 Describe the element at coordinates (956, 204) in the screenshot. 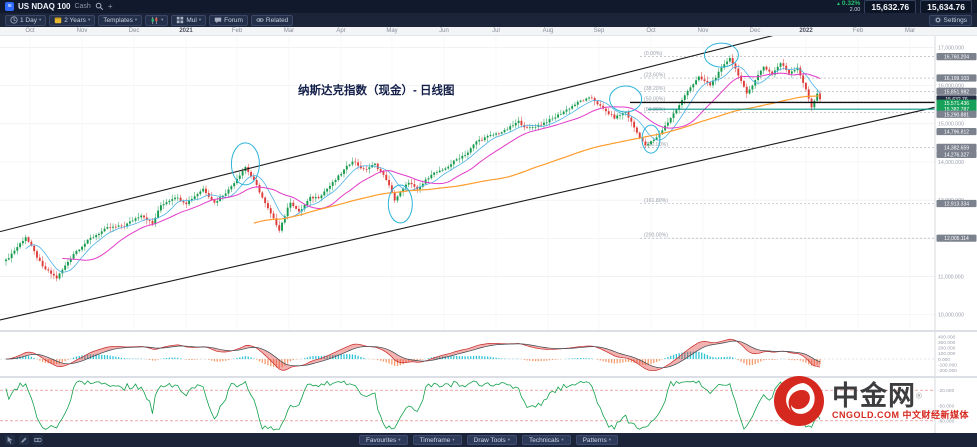

I see `svg-text: 12,913.334` at that location.